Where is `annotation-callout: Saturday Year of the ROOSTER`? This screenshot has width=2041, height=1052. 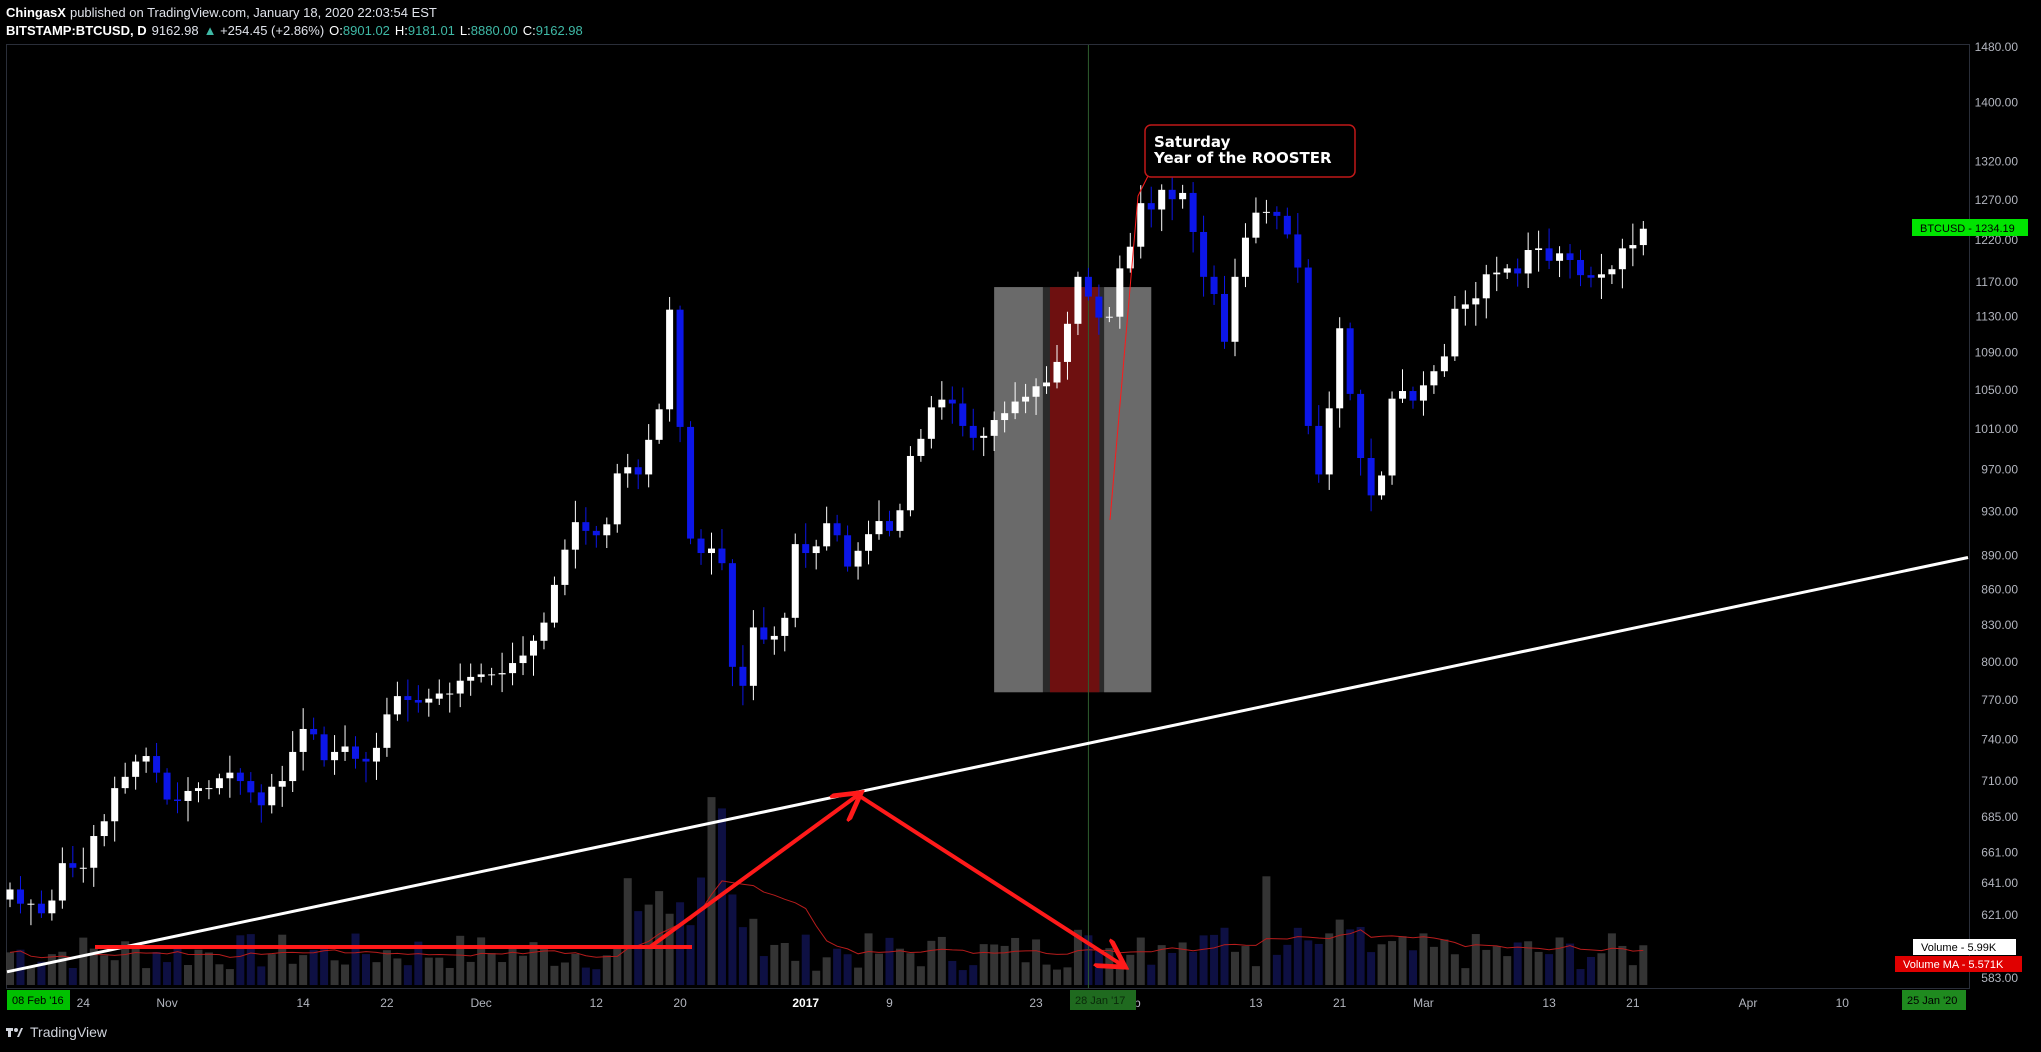
annotation-callout: Saturday Year of the ROOSTER is located at coordinates (1250, 151).